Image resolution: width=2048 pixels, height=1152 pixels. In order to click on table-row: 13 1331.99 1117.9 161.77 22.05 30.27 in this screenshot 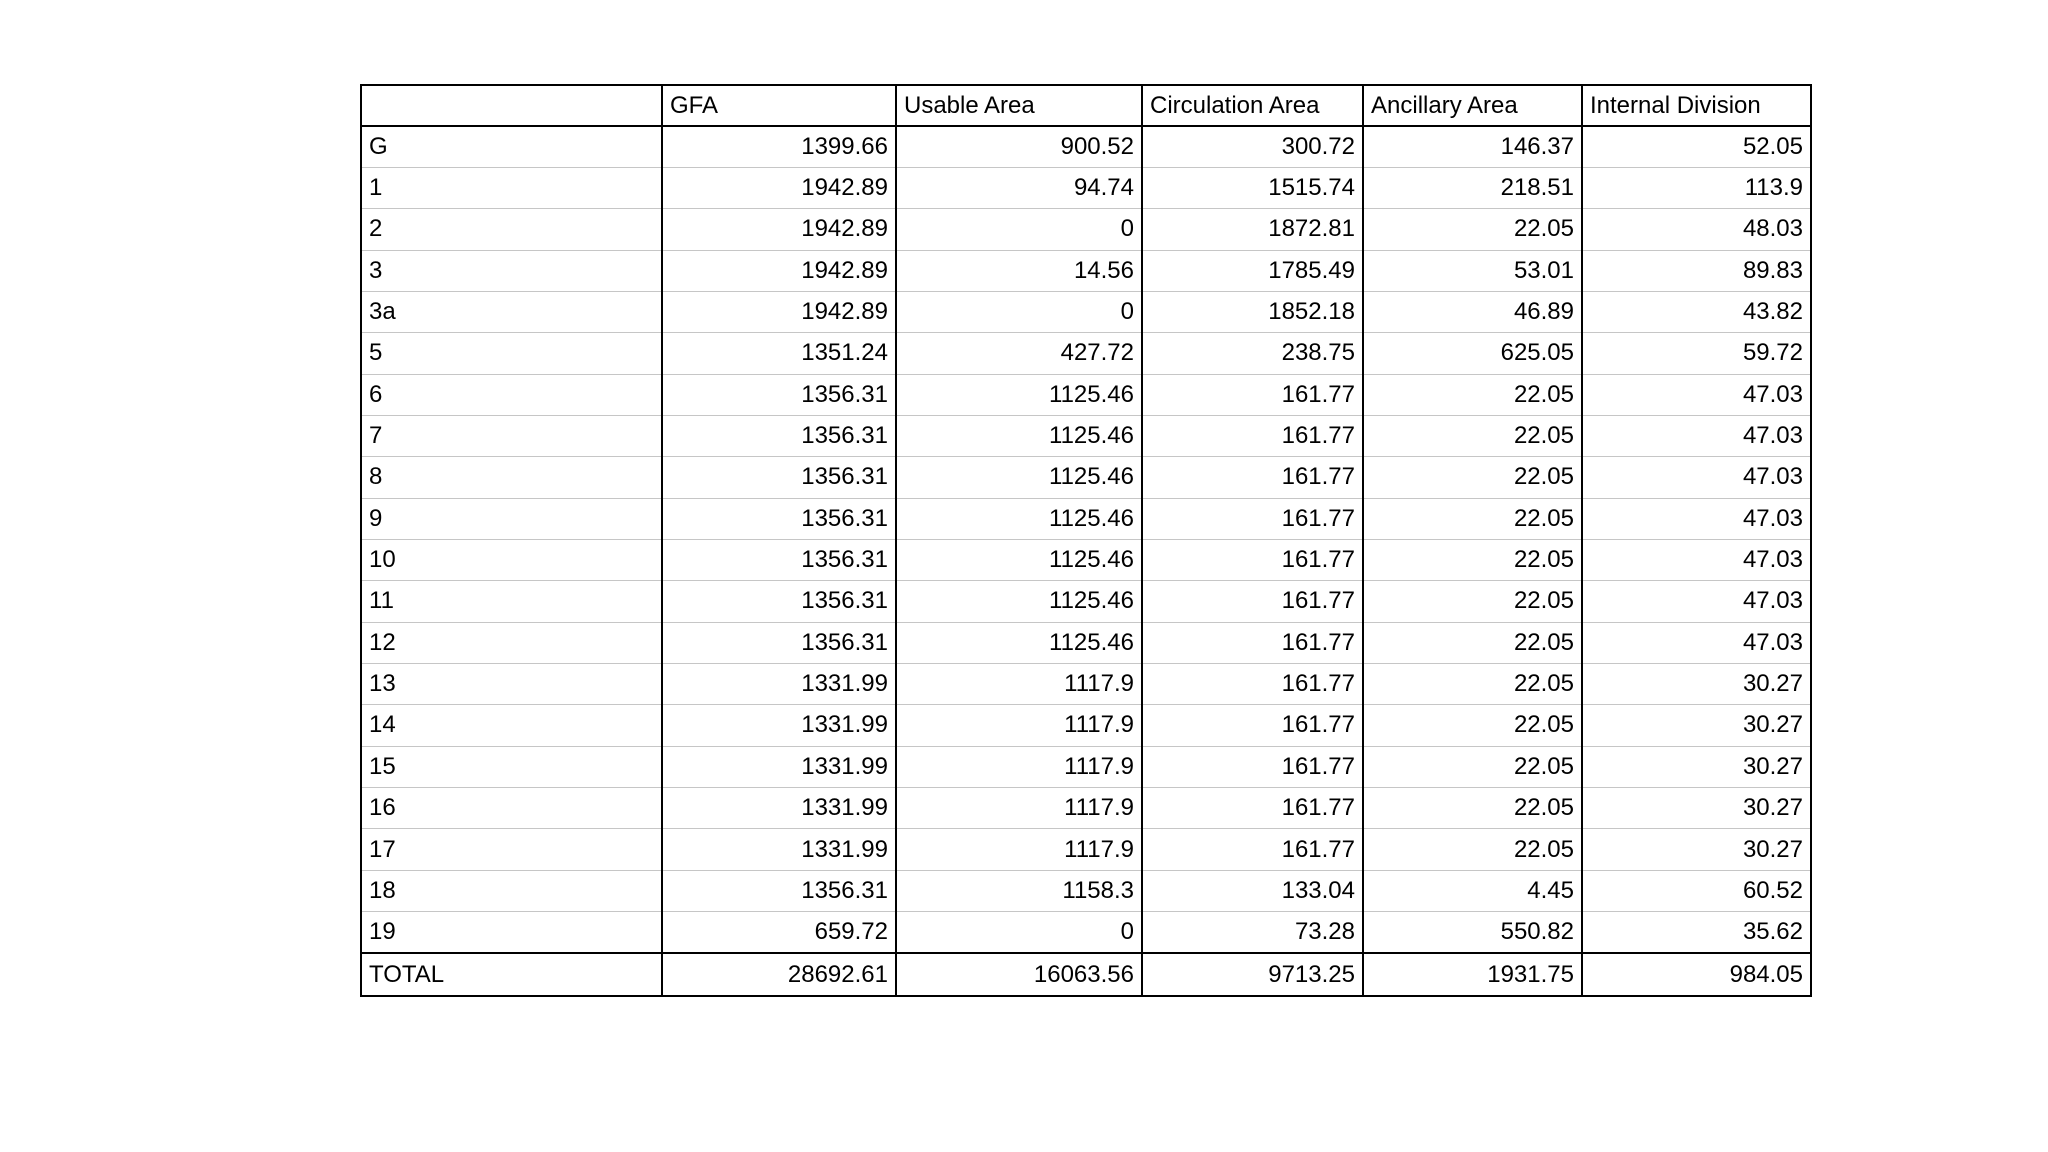, I will do `click(1086, 683)`.